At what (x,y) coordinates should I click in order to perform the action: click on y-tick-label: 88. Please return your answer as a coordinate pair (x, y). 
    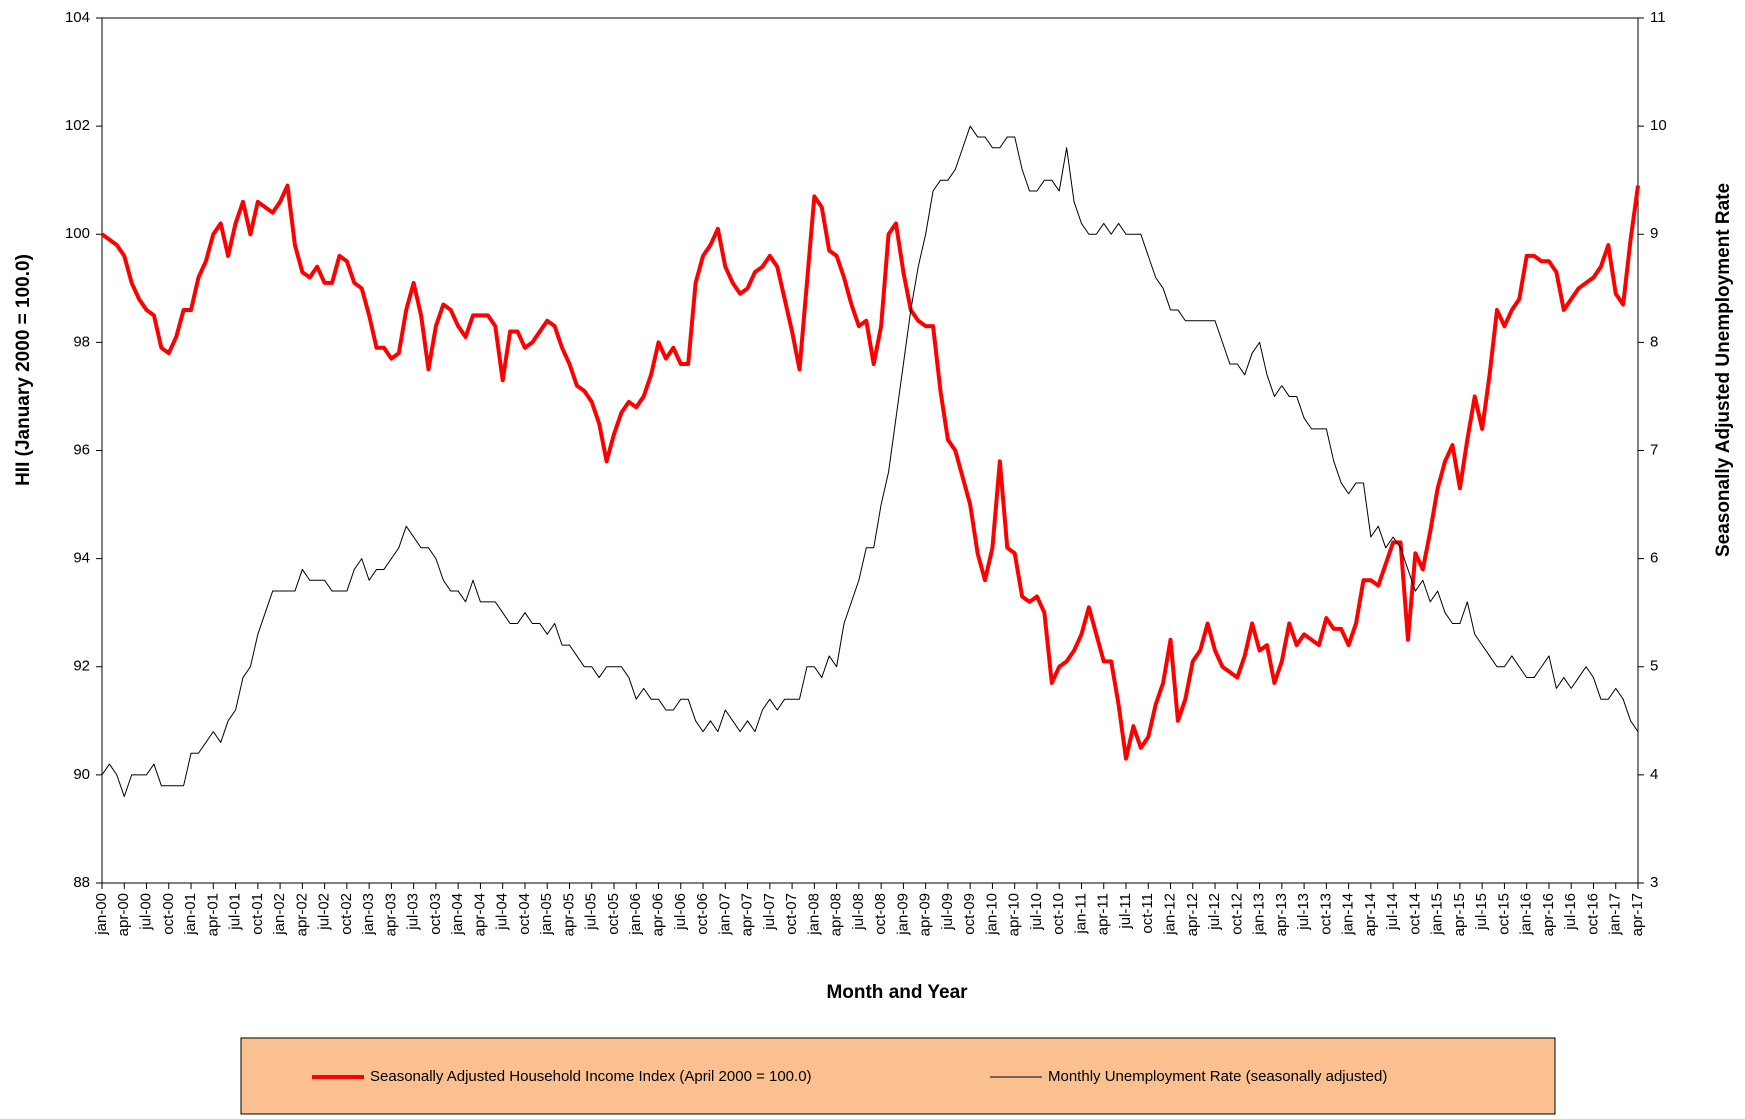
    Looking at the image, I should click on (81, 882).